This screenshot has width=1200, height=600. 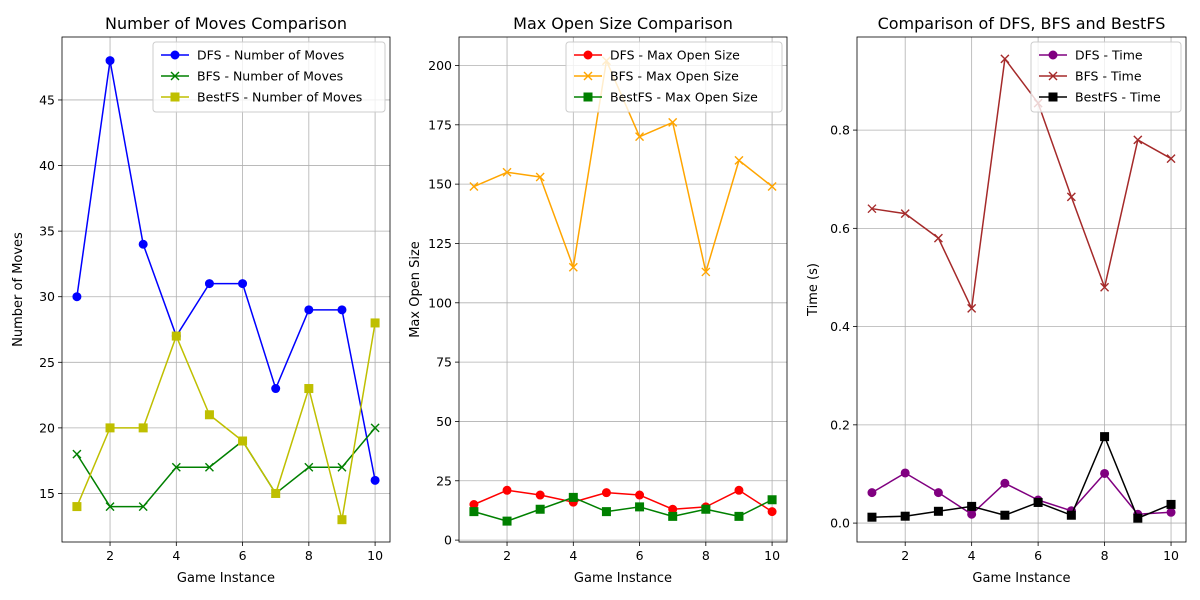 I want to click on x-tick-label: 2, so click(x=507, y=555).